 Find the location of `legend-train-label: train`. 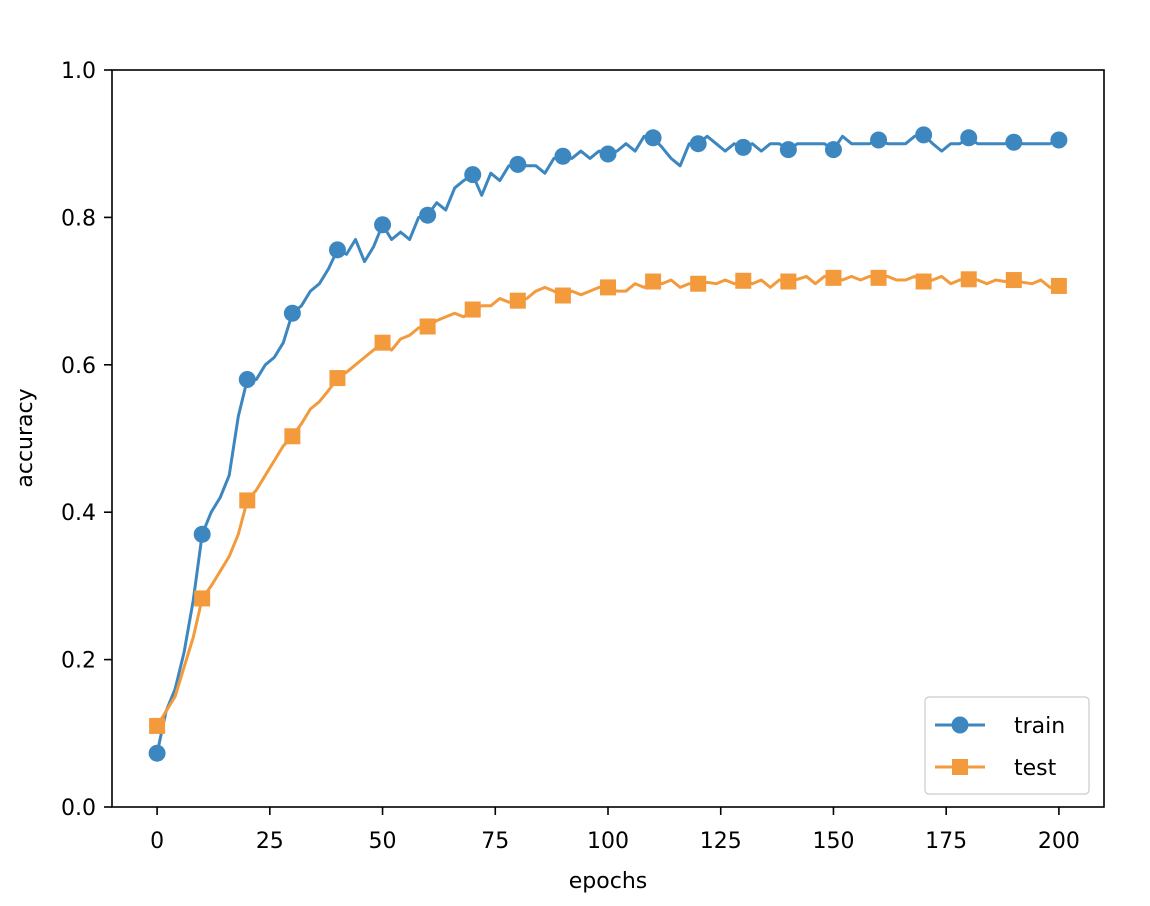

legend-train-label: train is located at coordinates (1039, 726).